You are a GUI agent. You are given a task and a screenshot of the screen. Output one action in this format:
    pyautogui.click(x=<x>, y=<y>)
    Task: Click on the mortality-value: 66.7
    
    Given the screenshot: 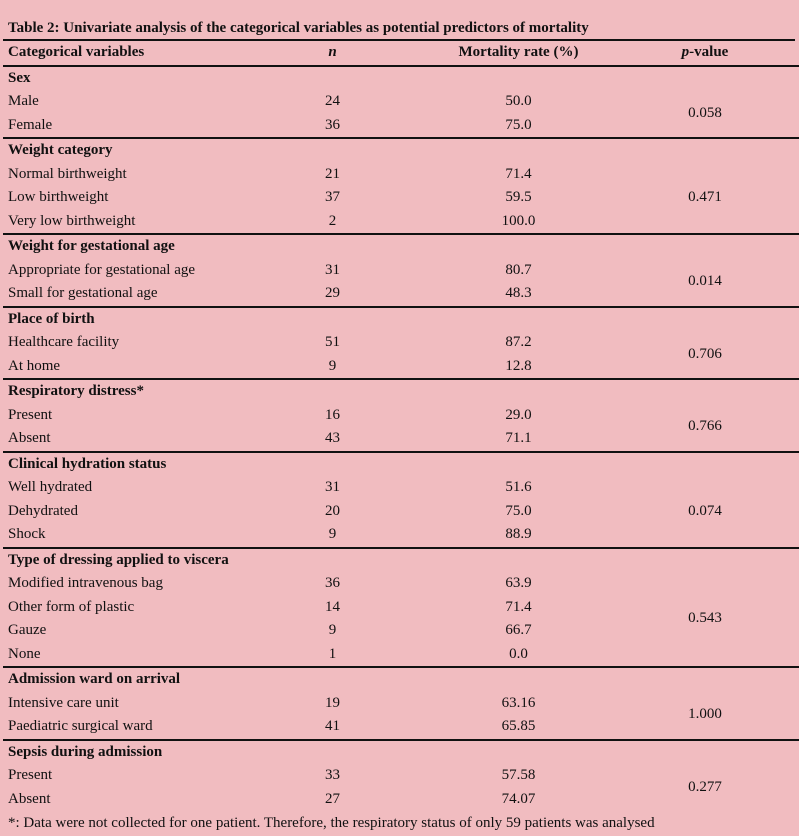 What is the action you would take?
    pyautogui.click(x=518, y=630)
    